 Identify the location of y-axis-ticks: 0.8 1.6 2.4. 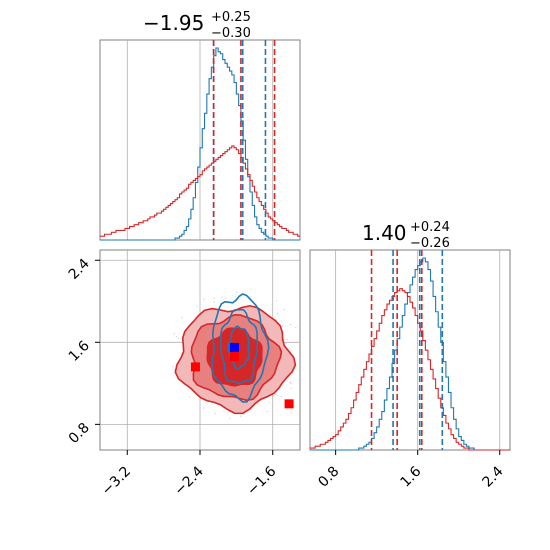
(83, 351).